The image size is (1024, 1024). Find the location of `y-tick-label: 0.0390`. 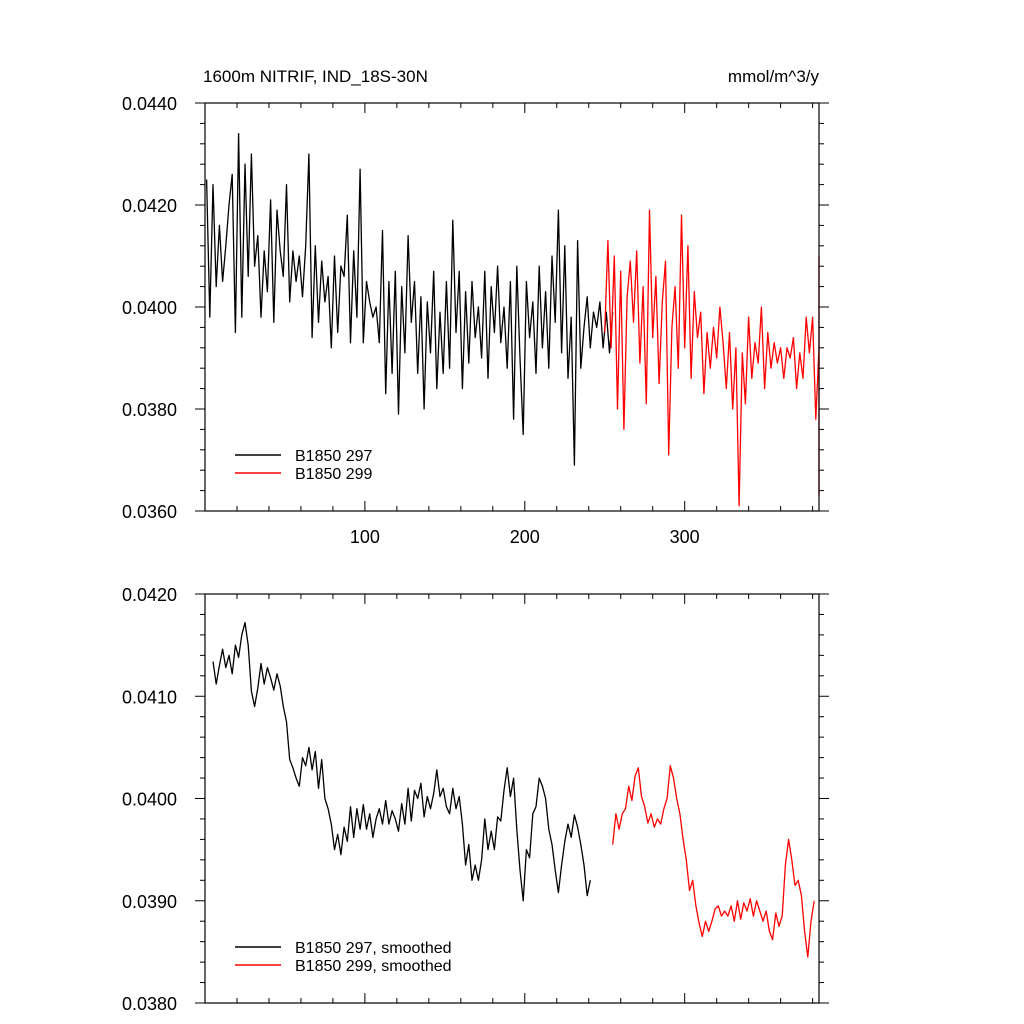

y-tick-label: 0.0390 is located at coordinates (149, 902).